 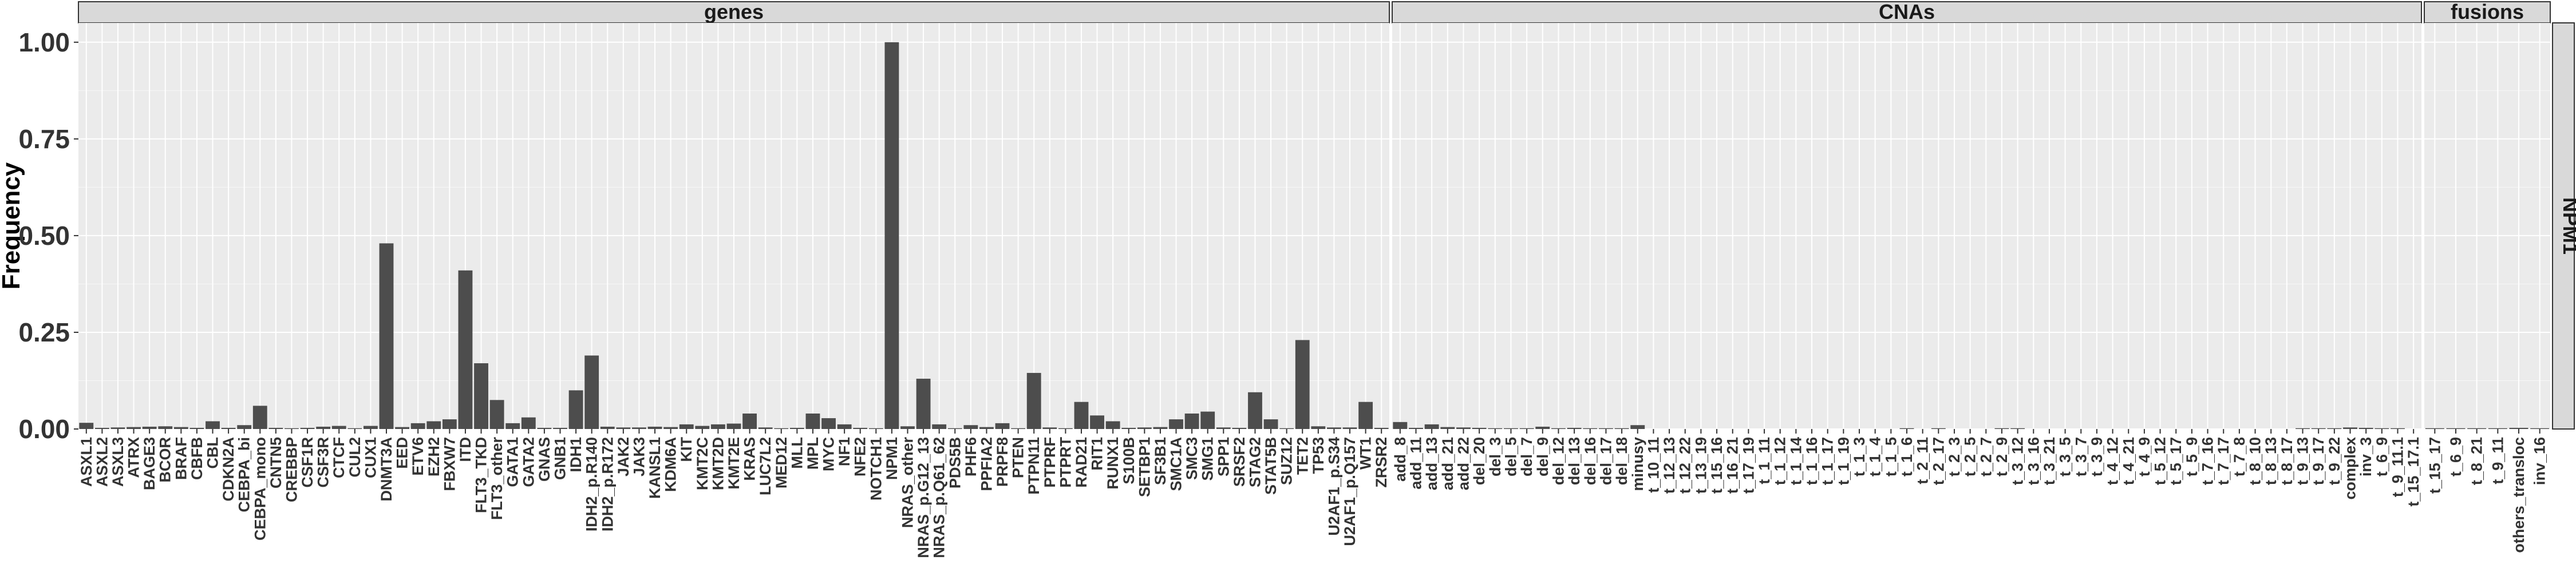 I want to click on x-tick-label: IDH1, so click(x=575, y=454).